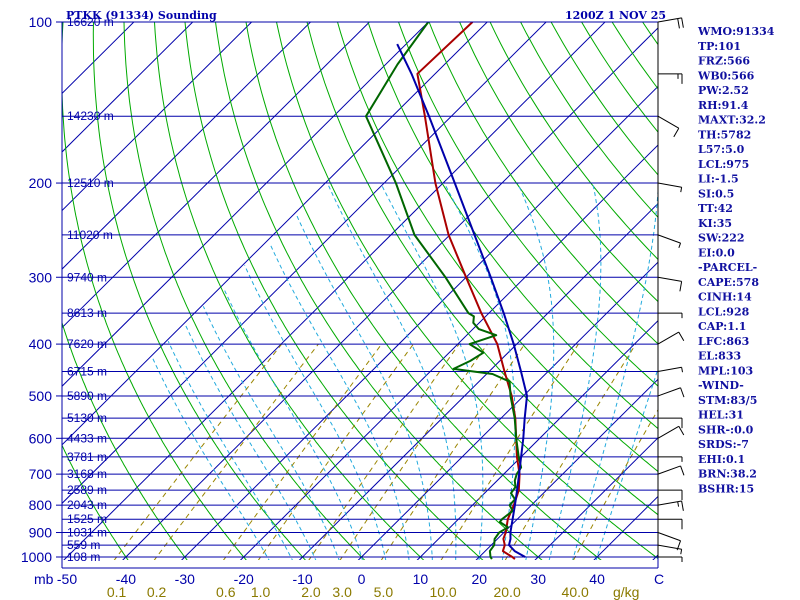  What do you see at coordinates (41, 183) in the screenshot?
I see `pressure-tick-label: 200` at bounding box center [41, 183].